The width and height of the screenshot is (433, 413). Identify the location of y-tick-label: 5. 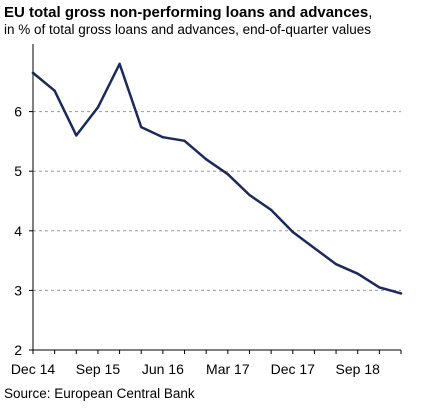
(18, 171).